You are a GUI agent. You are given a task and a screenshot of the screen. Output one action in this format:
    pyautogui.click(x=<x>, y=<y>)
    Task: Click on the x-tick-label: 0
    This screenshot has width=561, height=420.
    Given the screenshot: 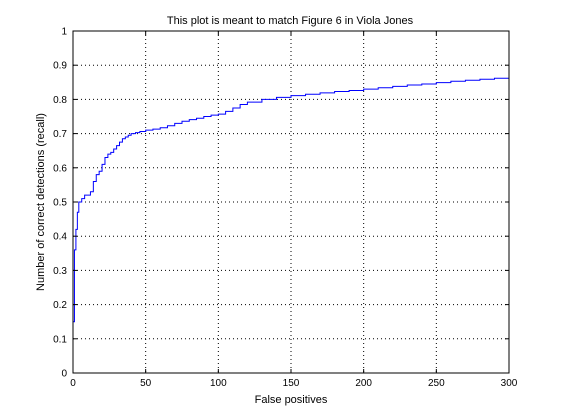 What is the action you would take?
    pyautogui.click(x=73, y=383)
    